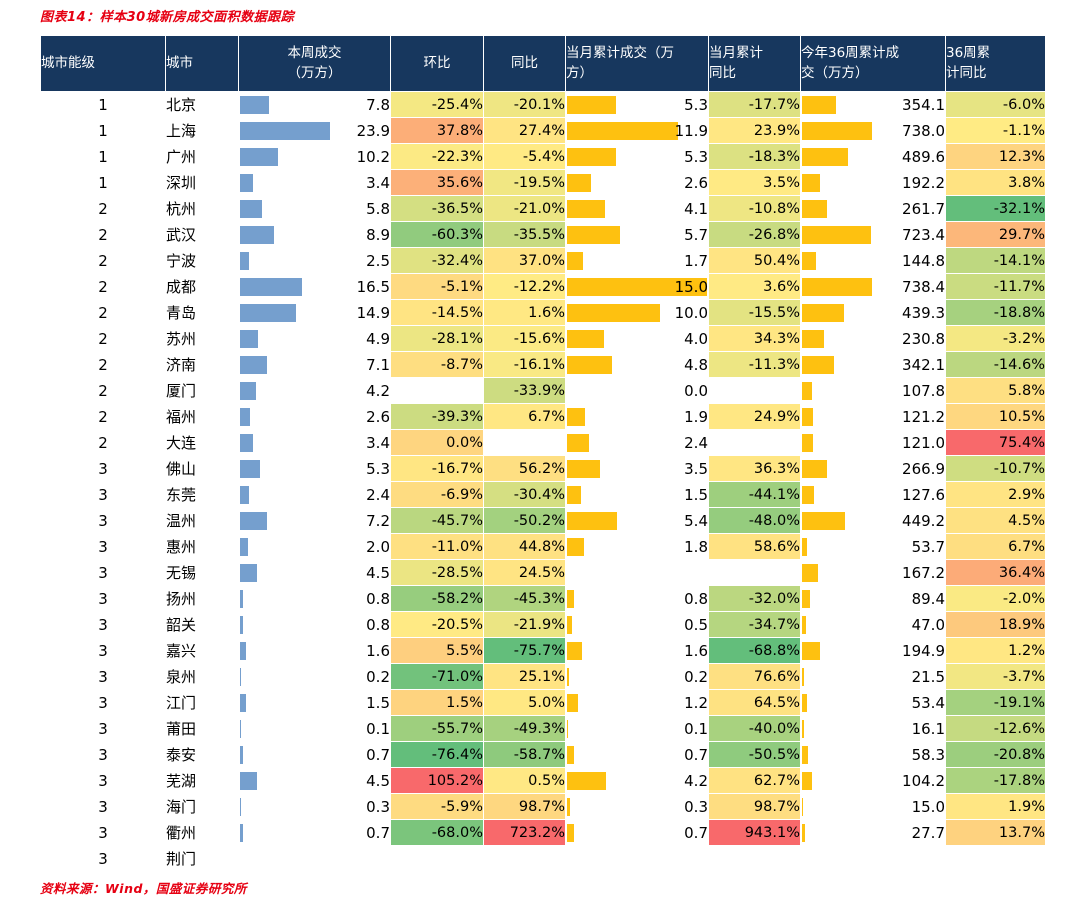  What do you see at coordinates (437, 234) in the screenshot?
I see `wow-cell: -60.3%` at bounding box center [437, 234].